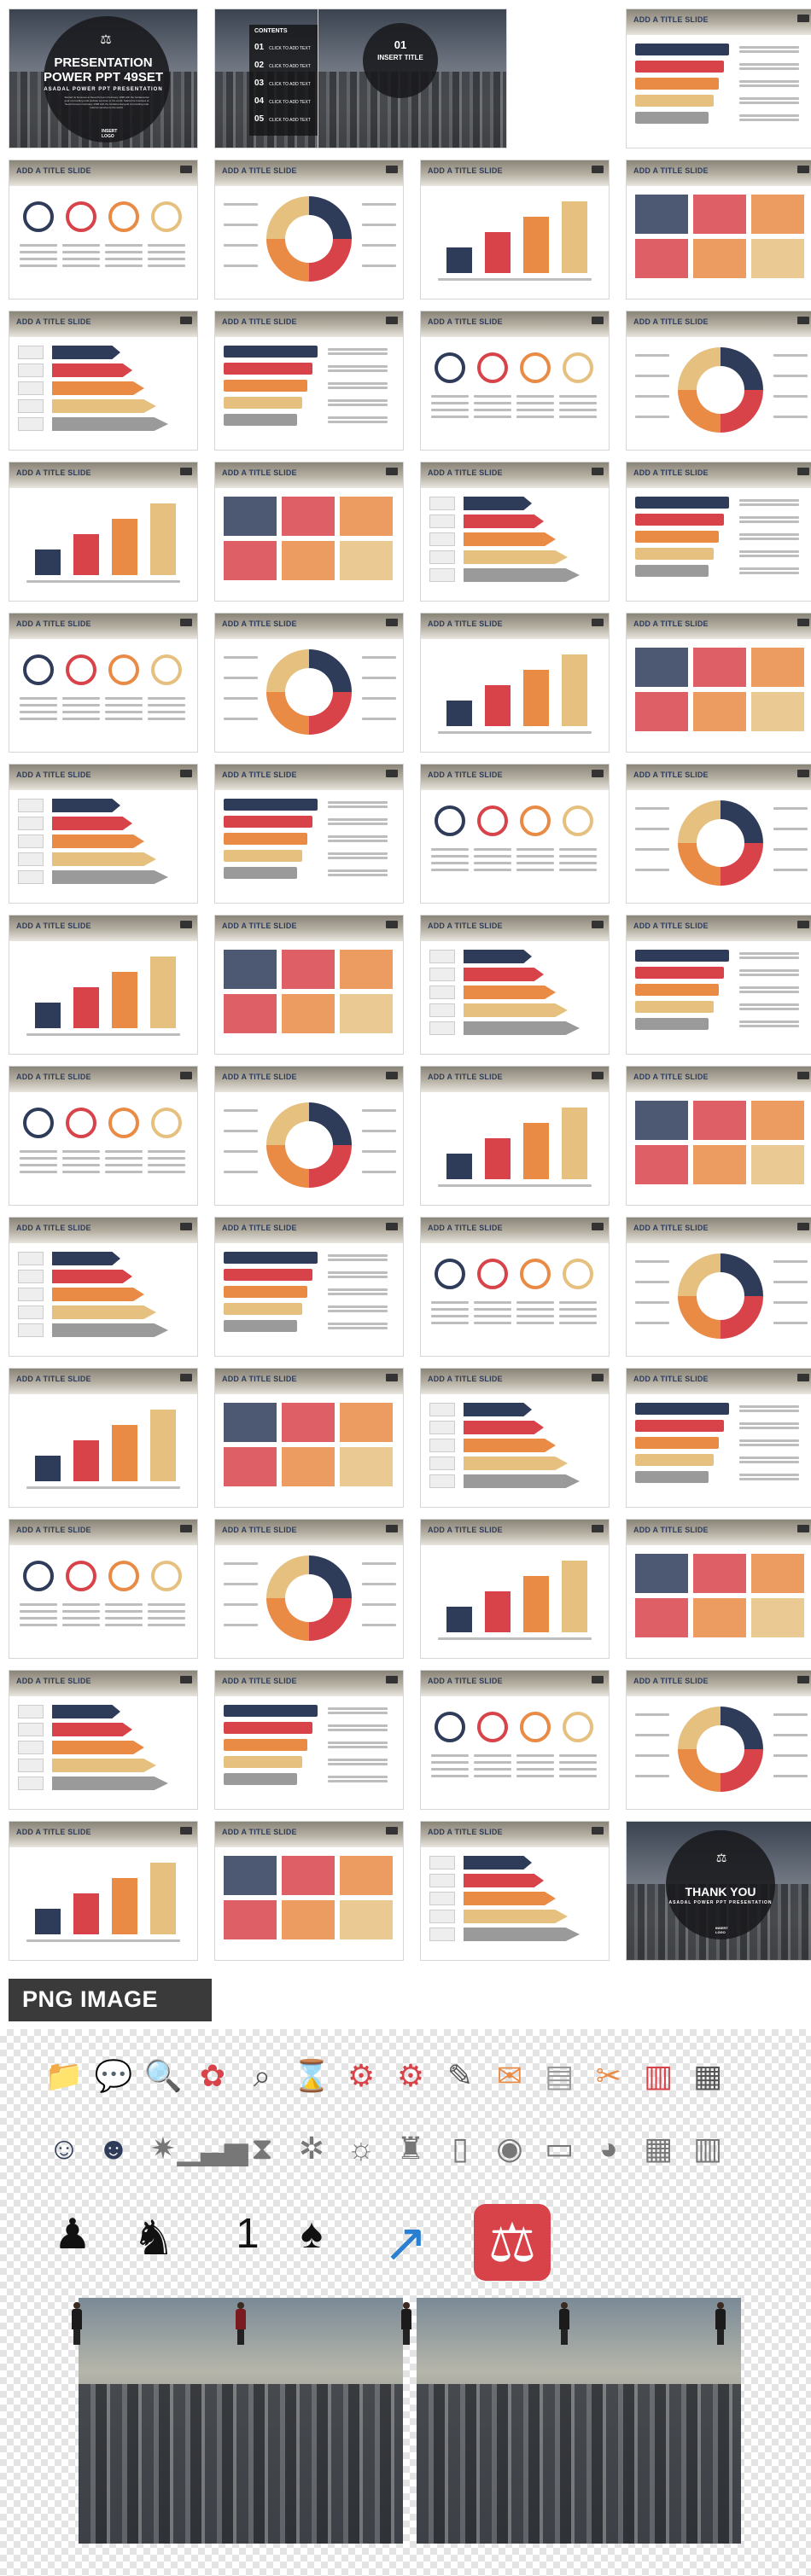 The image size is (811, 2576). I want to click on contents-item: 03 CLICK TO ADD TEXT, so click(288, 83).